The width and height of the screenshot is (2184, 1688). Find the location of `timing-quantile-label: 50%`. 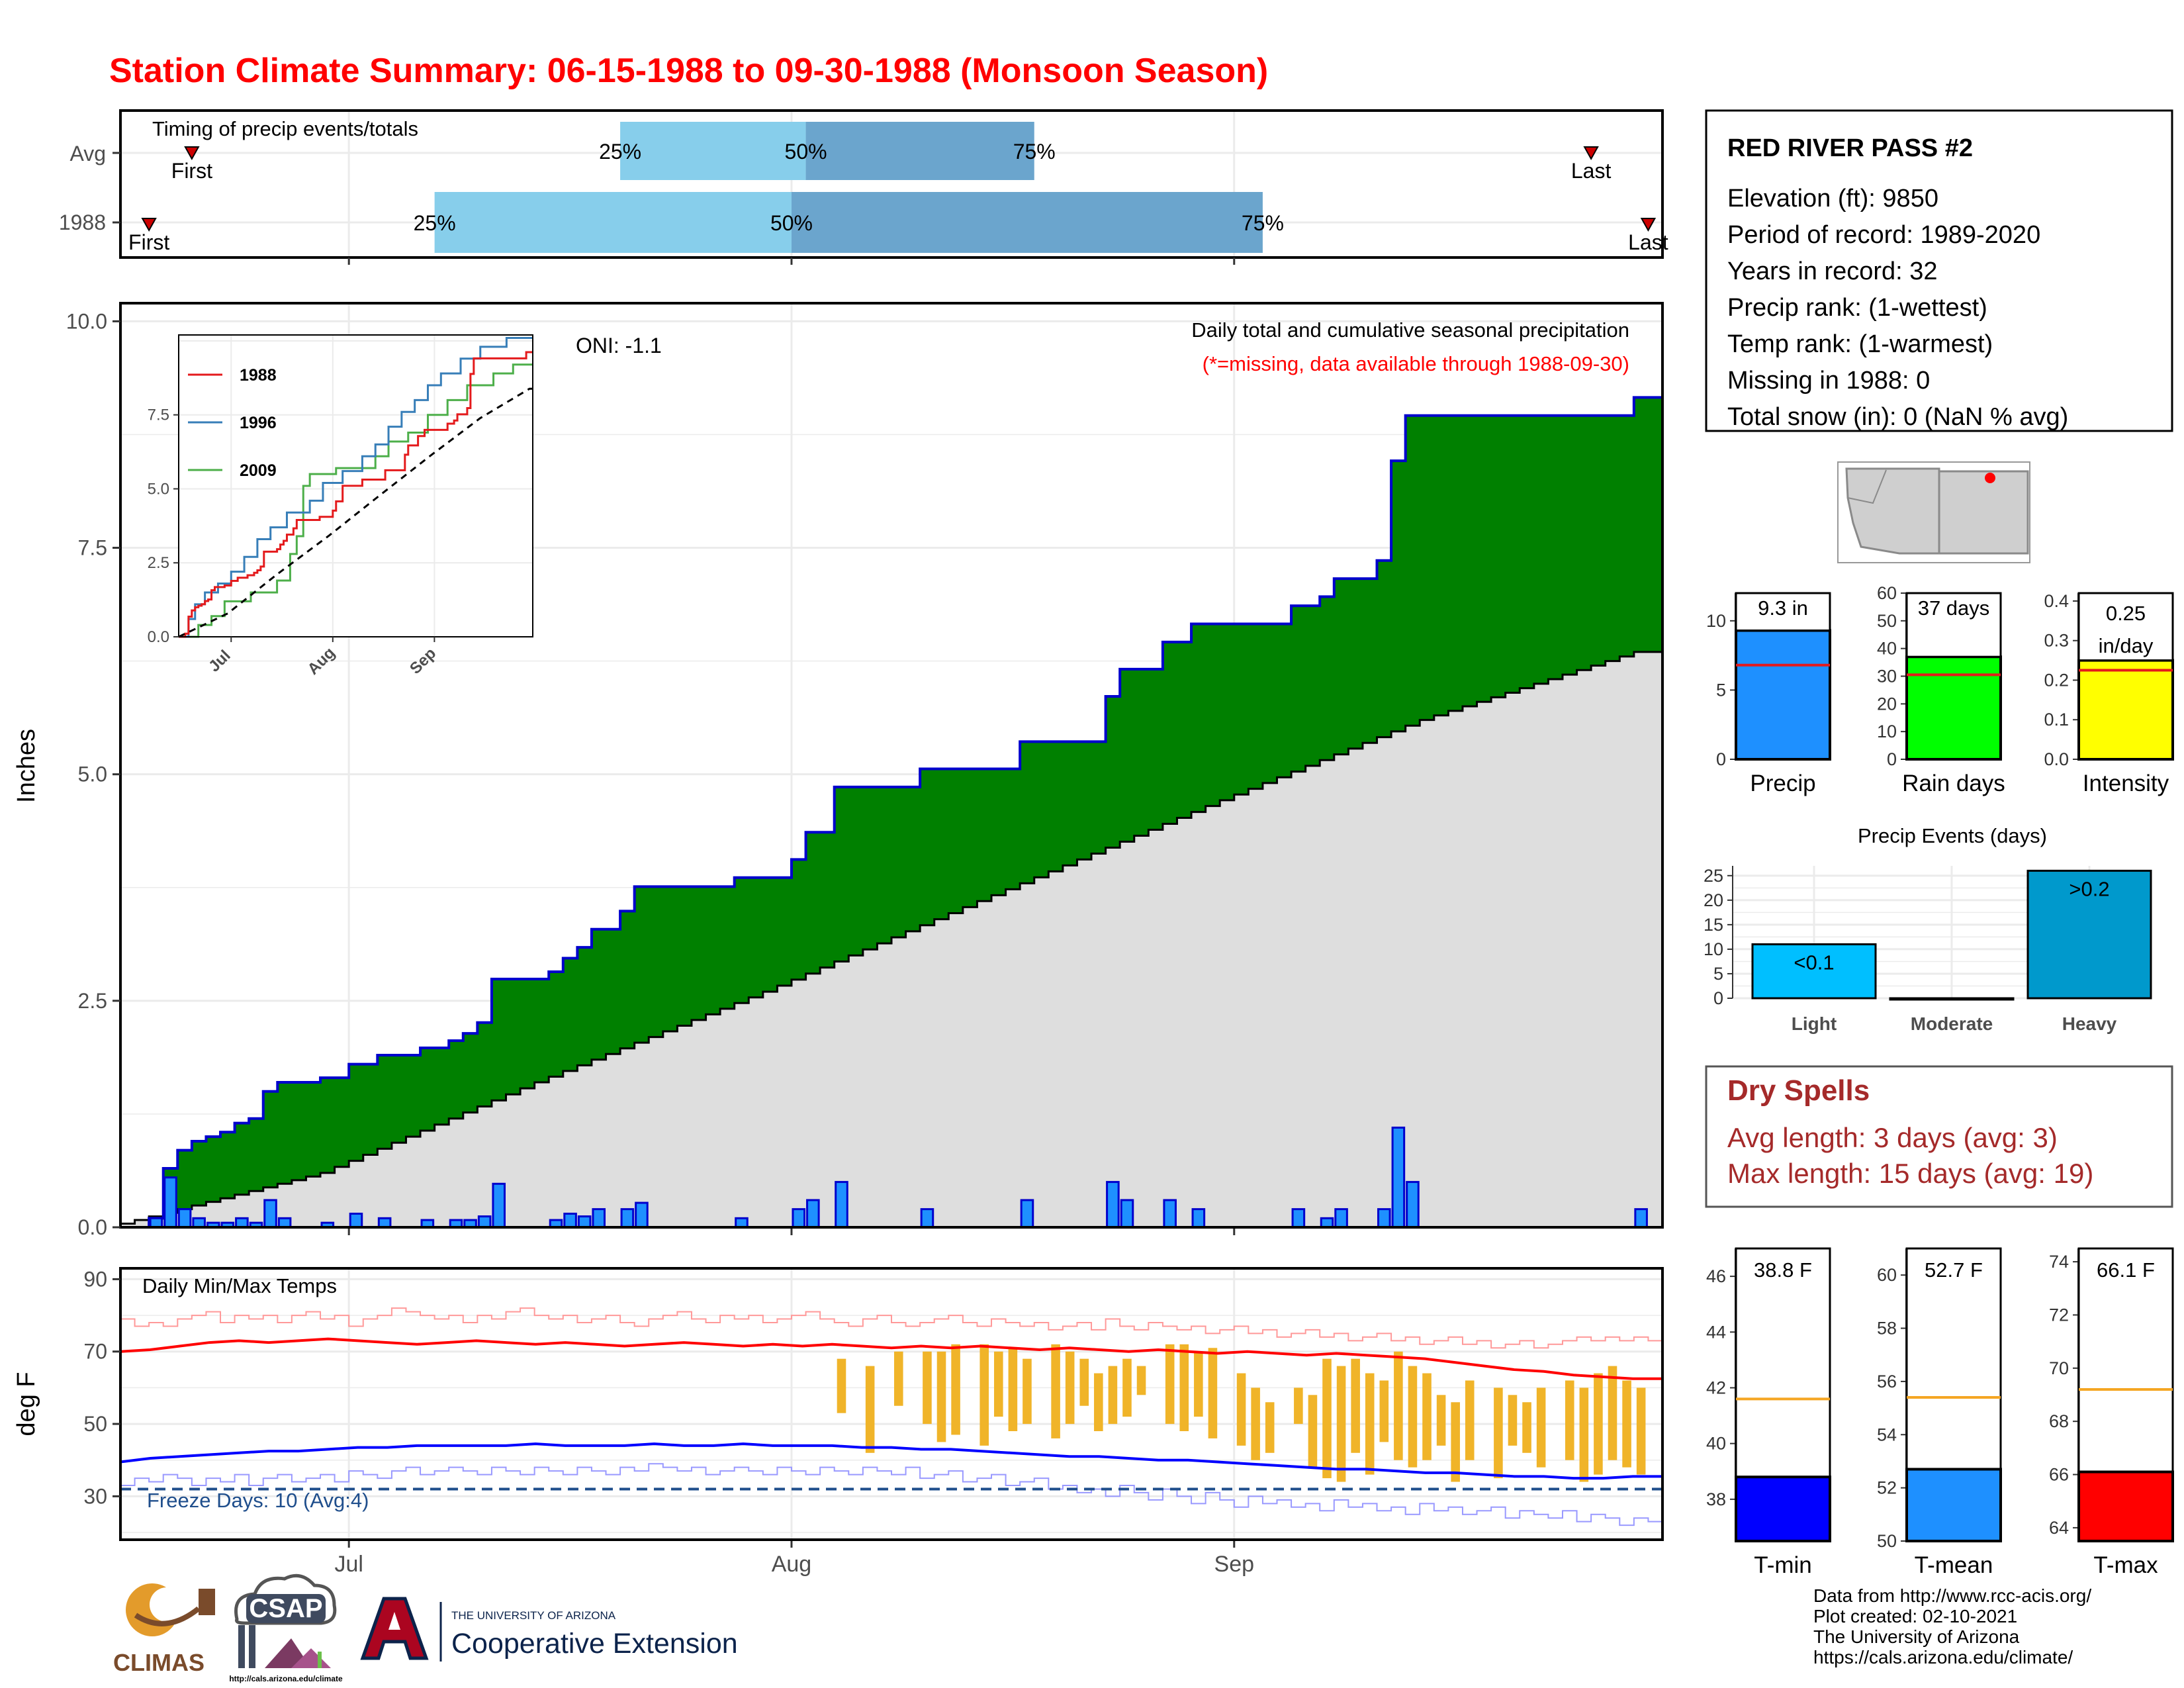

timing-quantile-label: 50% is located at coordinates (792, 223).